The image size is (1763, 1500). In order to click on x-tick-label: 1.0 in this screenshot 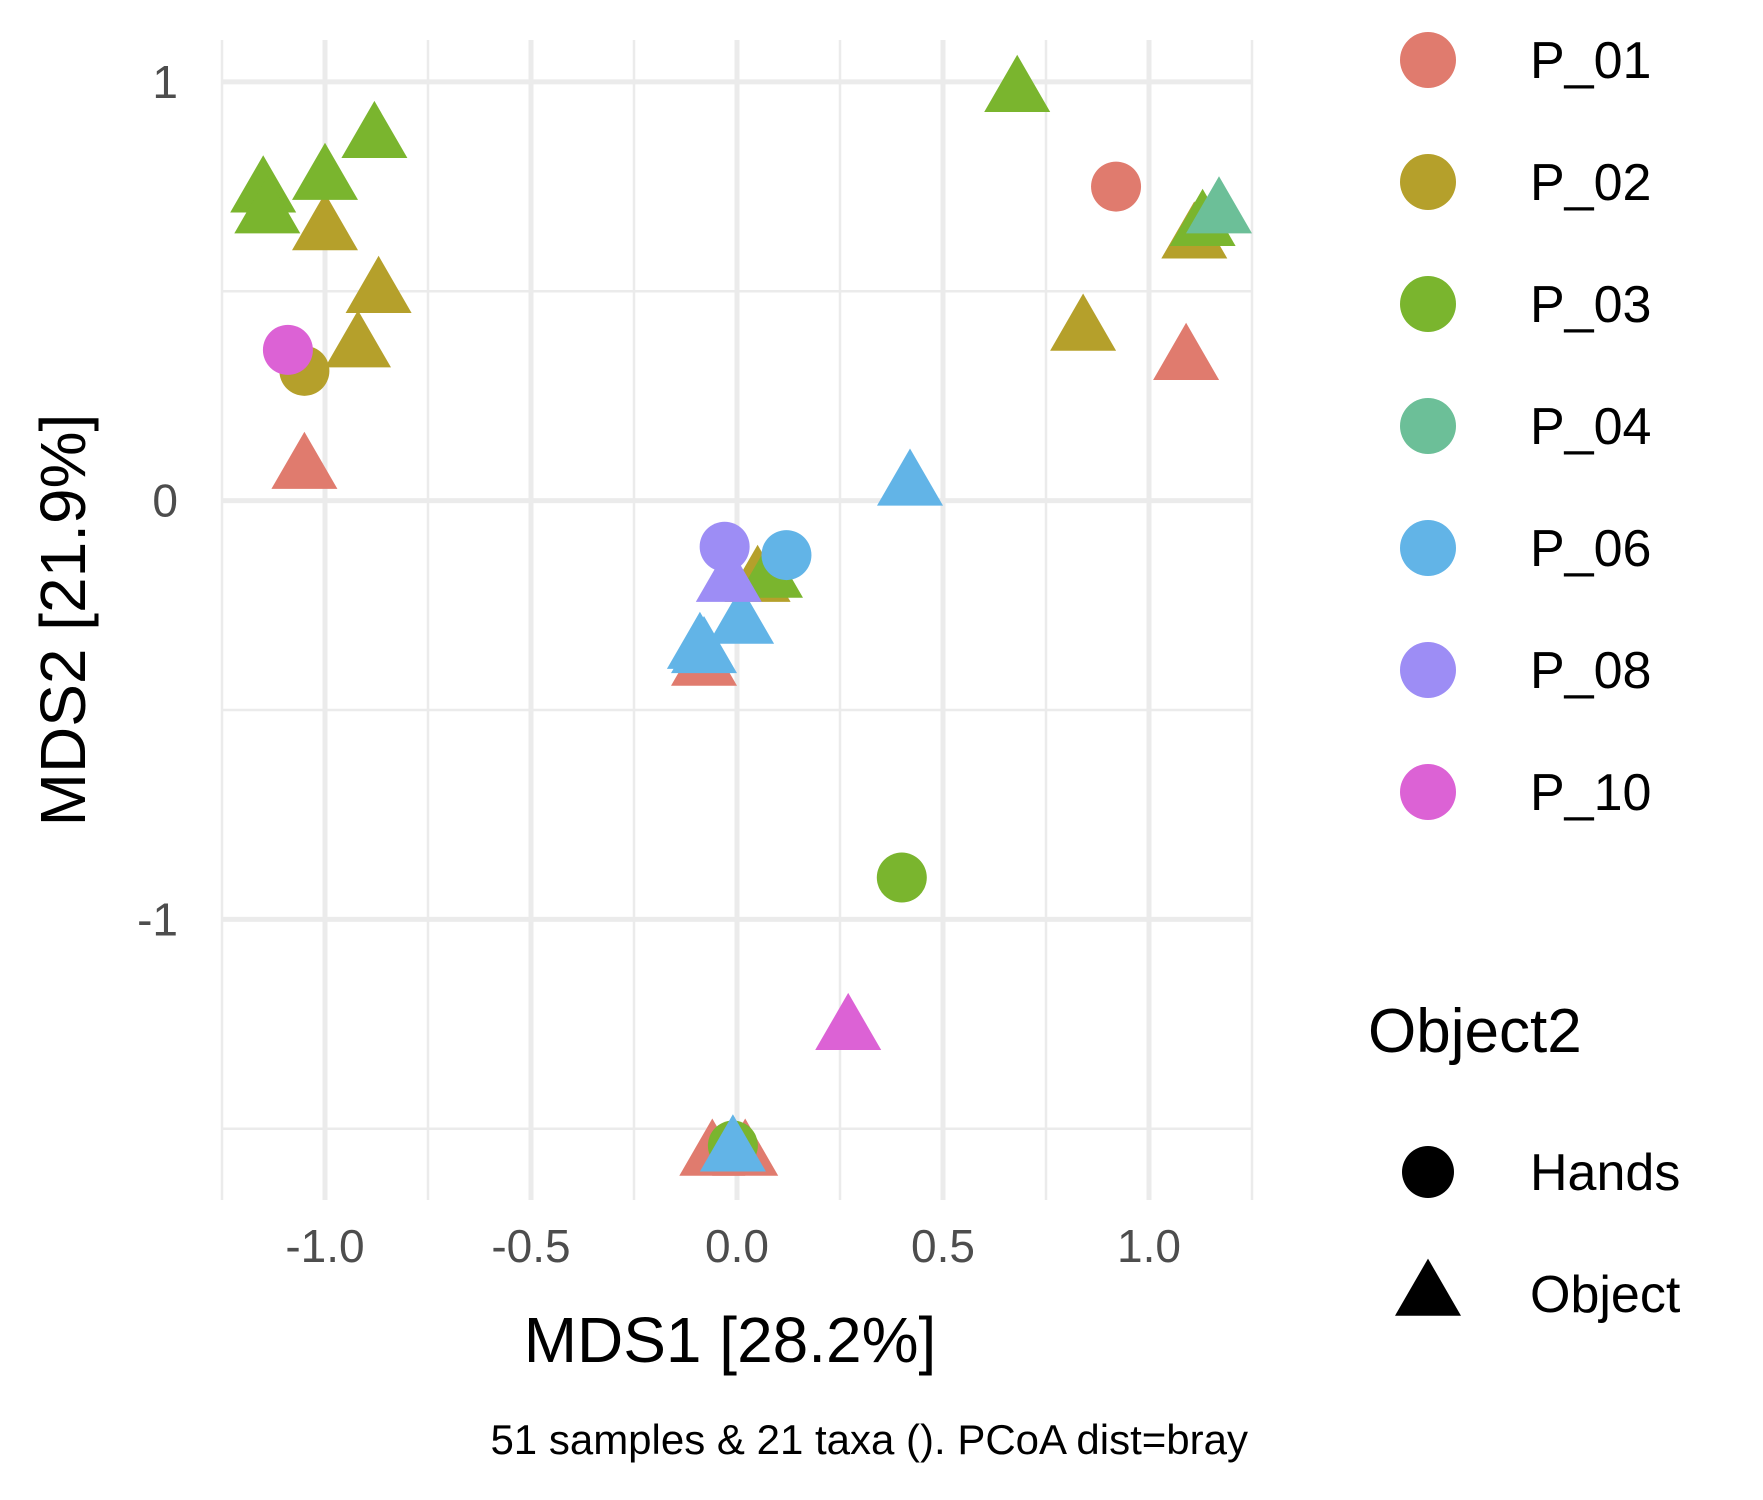, I will do `click(1149, 1246)`.